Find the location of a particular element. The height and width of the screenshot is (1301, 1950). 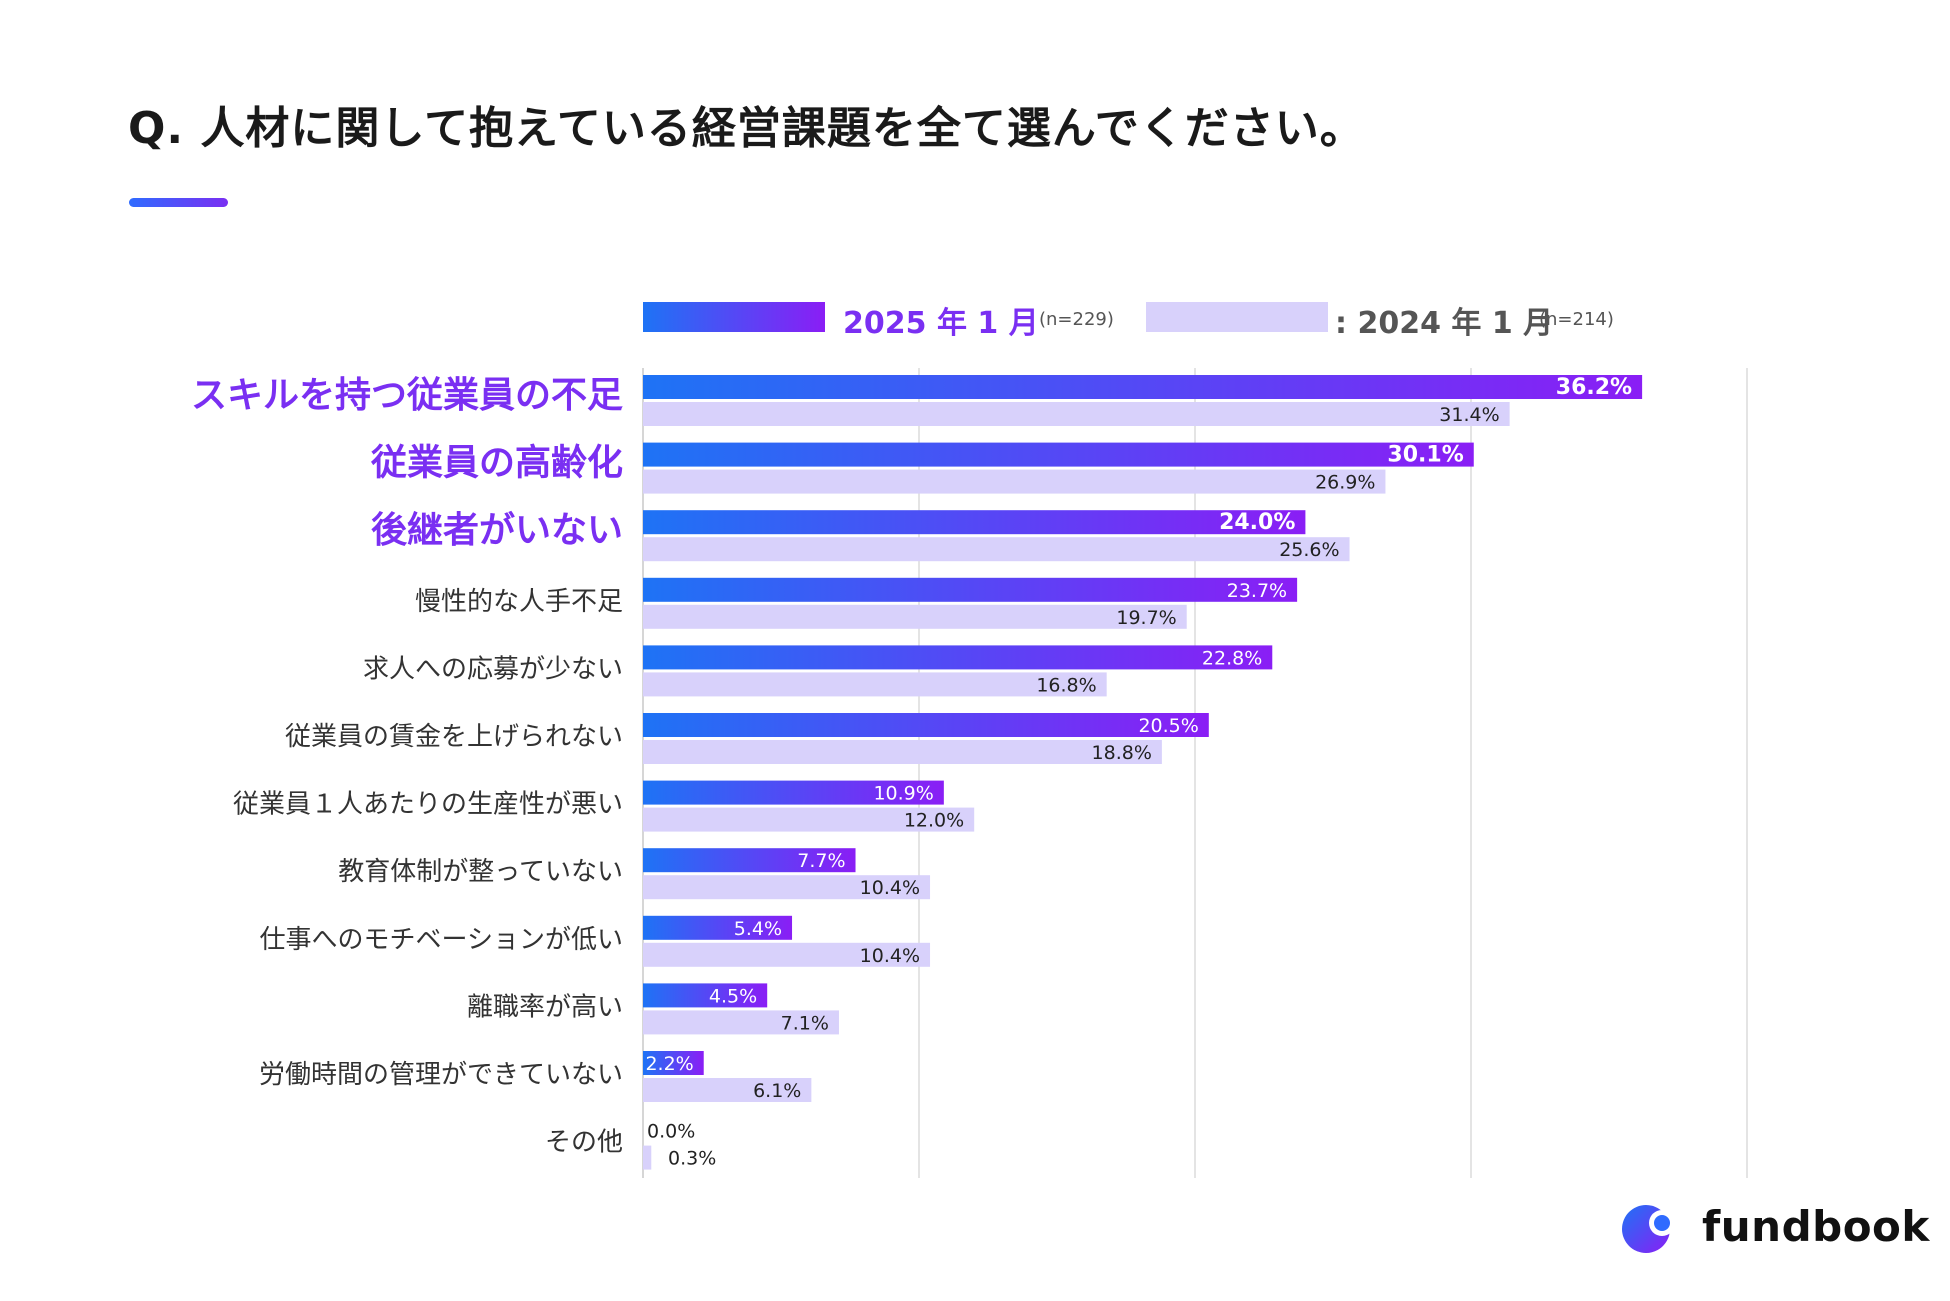

legend-n-2024: (n=214) is located at coordinates (1576, 319).